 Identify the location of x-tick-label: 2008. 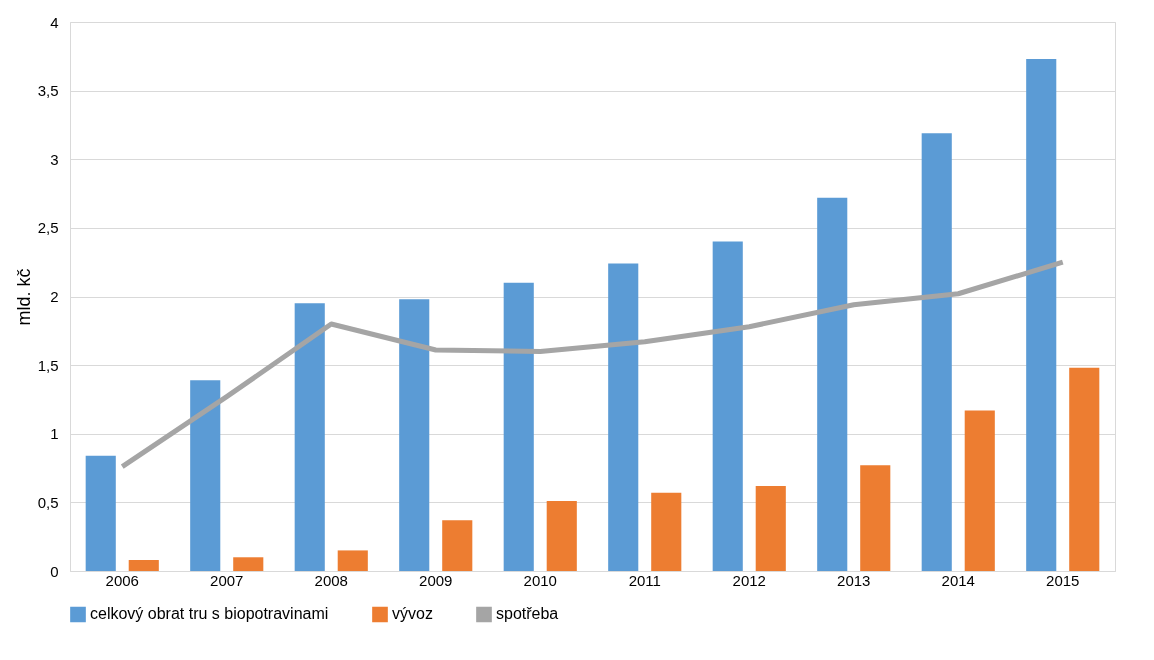
(331, 580).